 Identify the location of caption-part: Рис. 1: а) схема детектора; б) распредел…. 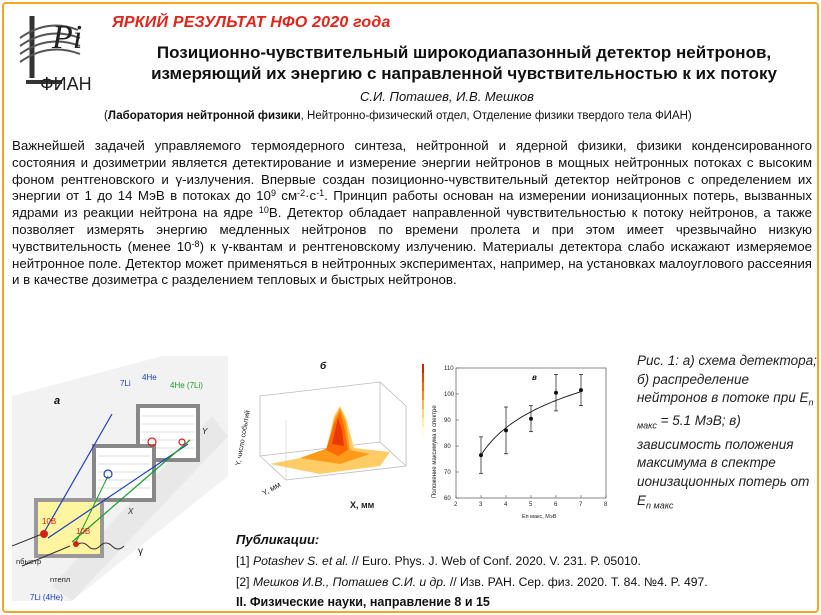
(727, 379).